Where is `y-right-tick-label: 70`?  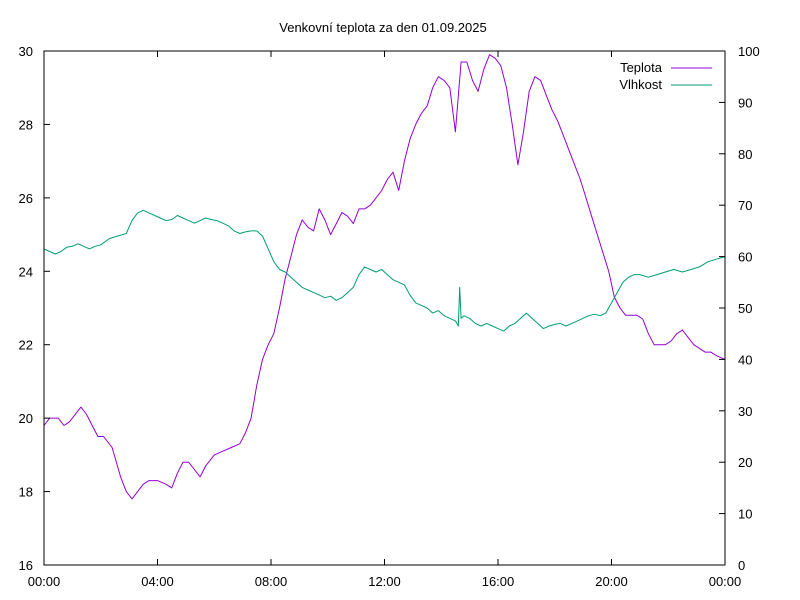
y-right-tick-label: 70 is located at coordinates (745, 205).